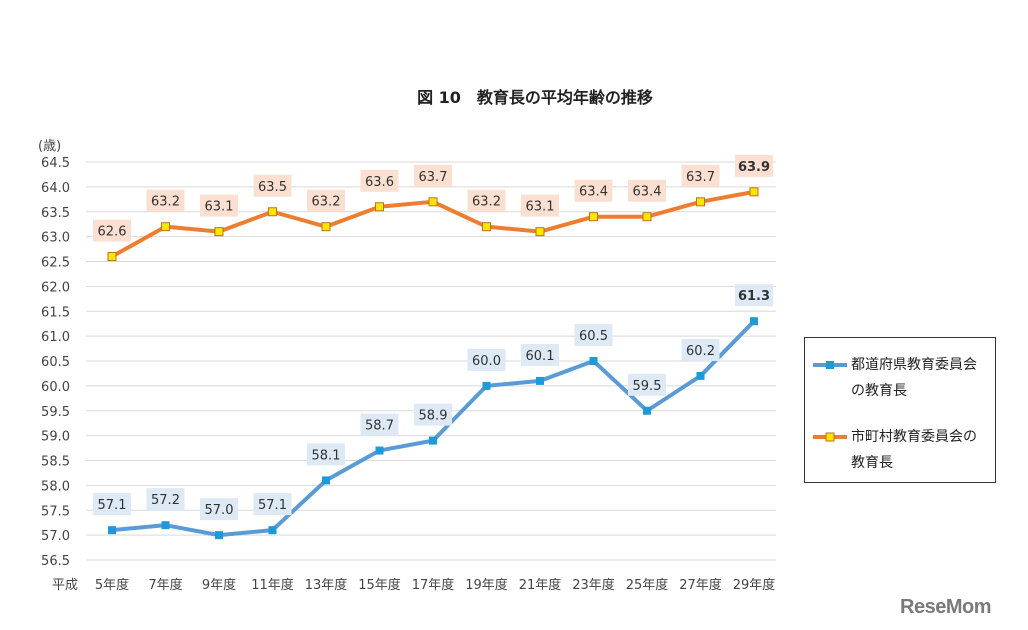 This screenshot has width=1028, height=630. Describe the element at coordinates (55, 387) in the screenshot. I see `y-tick-label: 60.0` at that location.